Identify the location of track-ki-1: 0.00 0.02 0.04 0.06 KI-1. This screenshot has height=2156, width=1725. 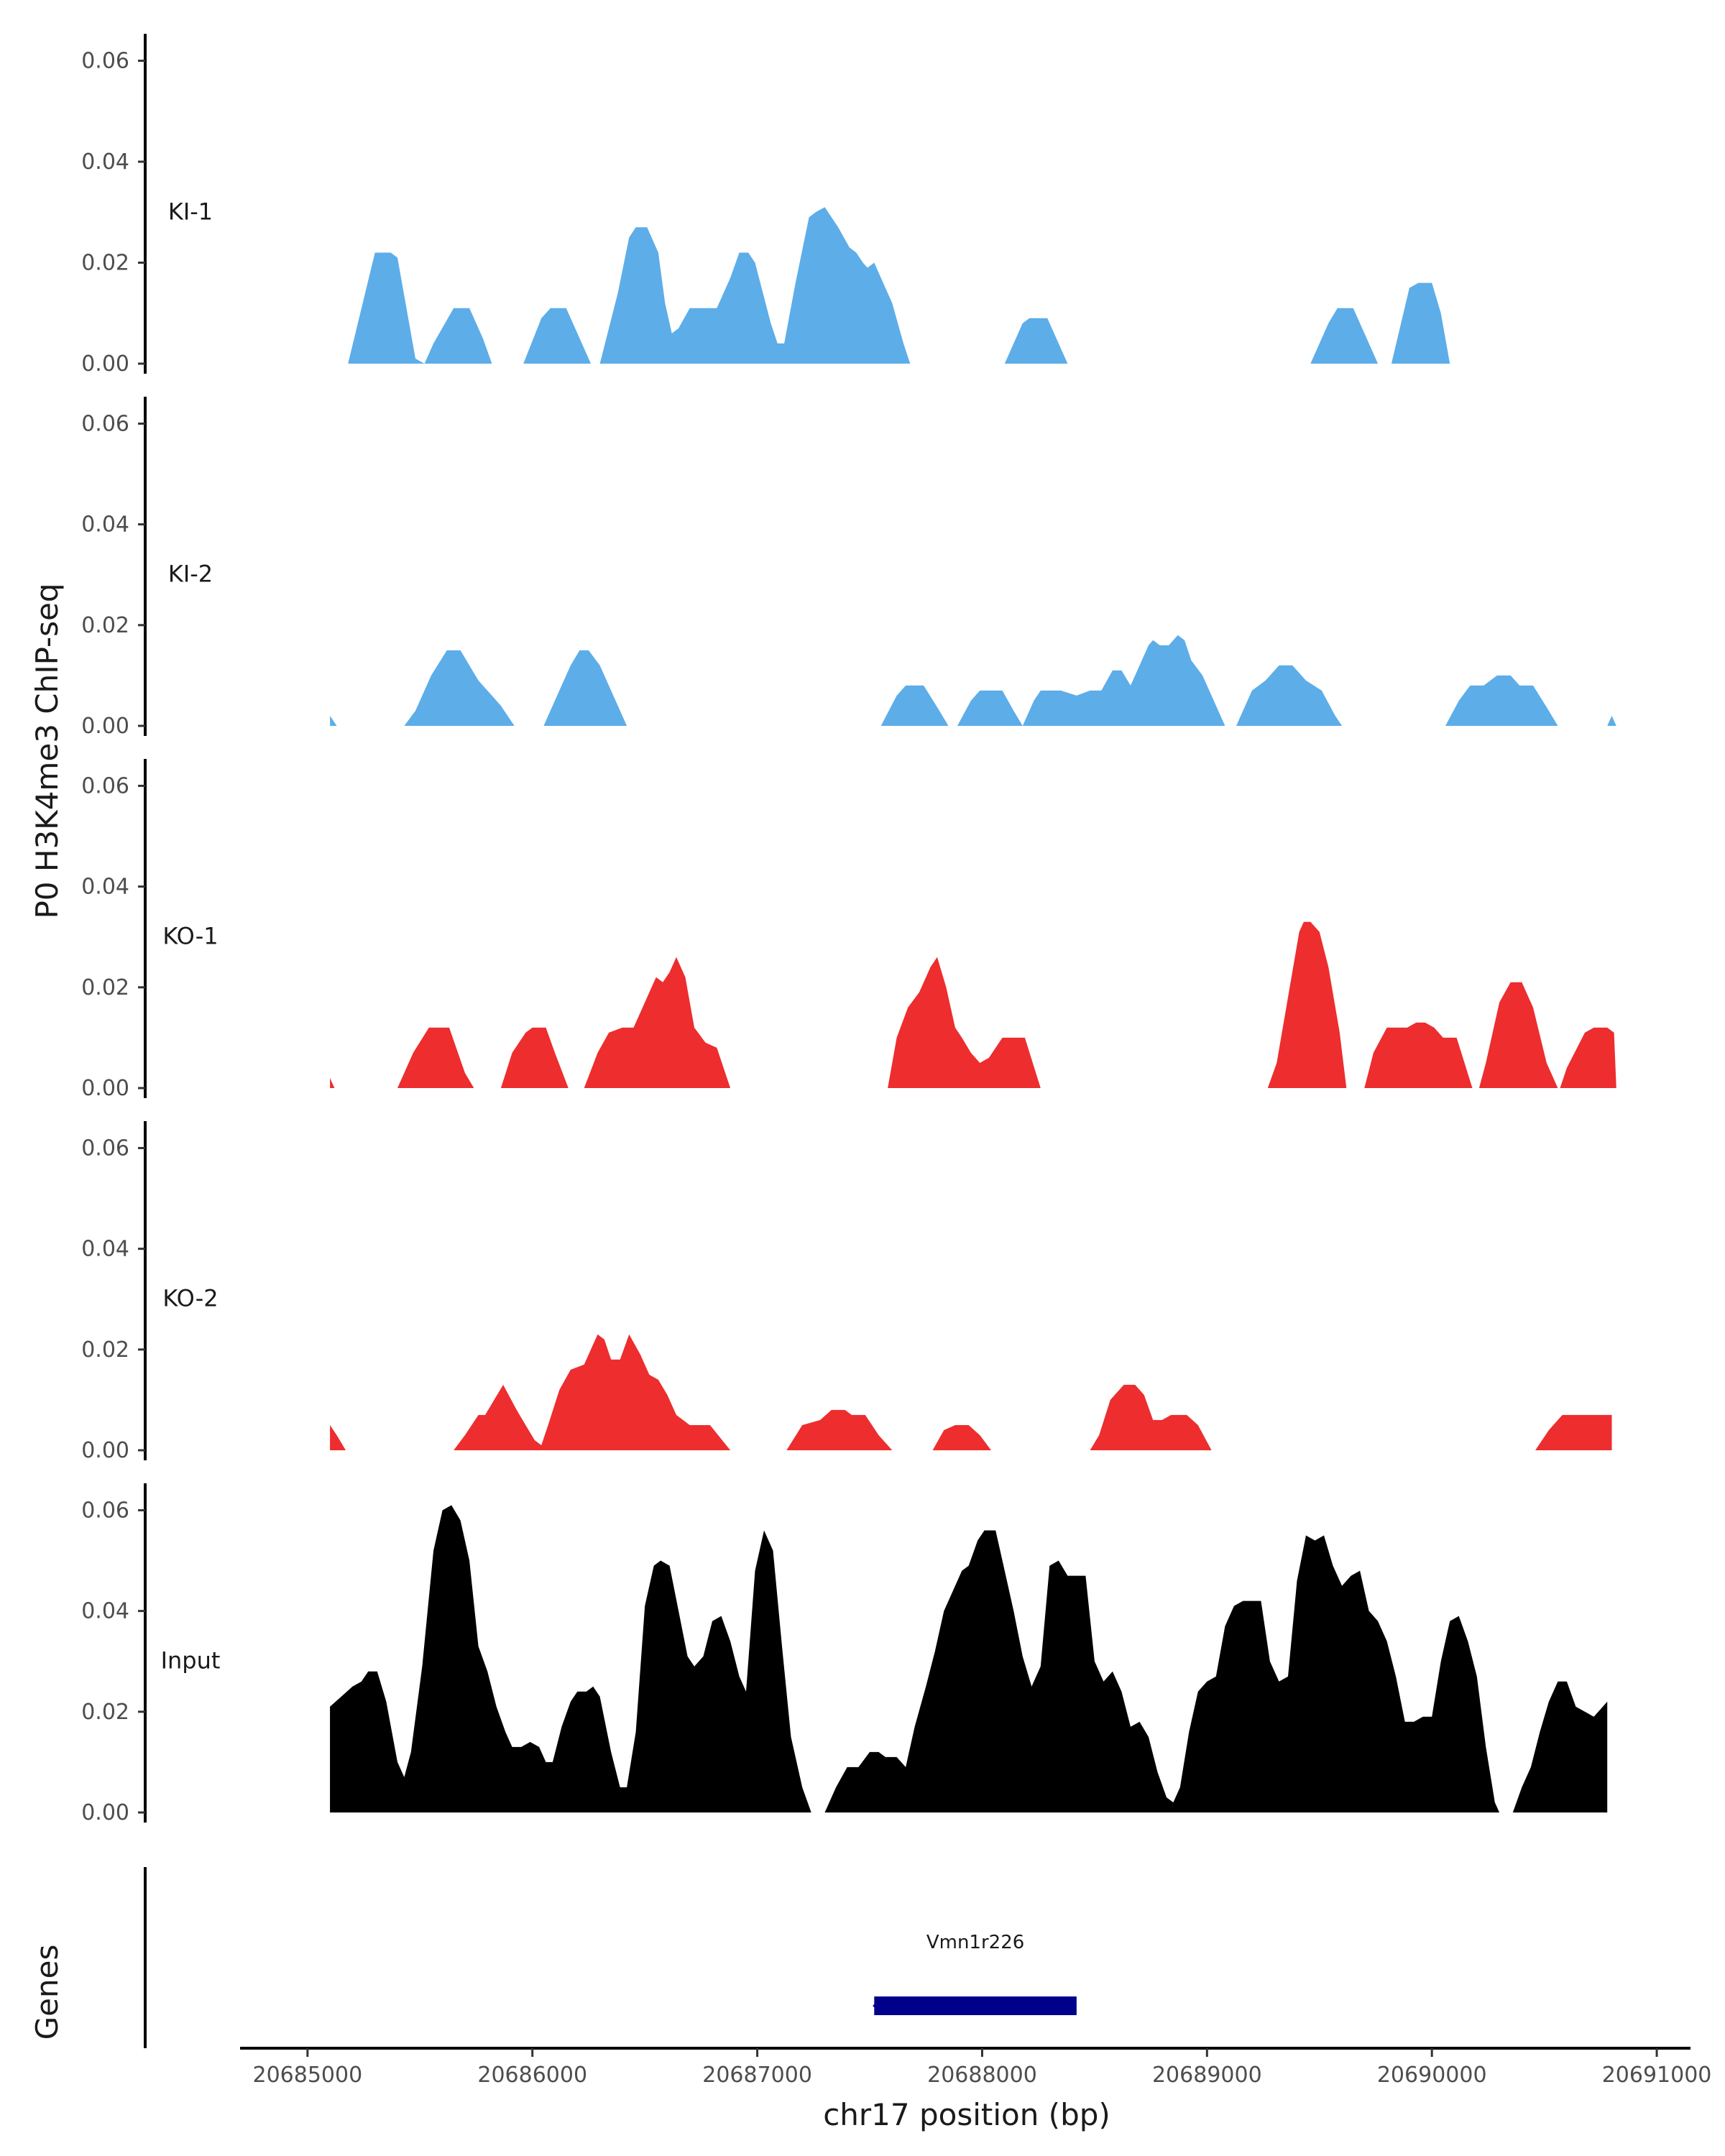
(765, 205).